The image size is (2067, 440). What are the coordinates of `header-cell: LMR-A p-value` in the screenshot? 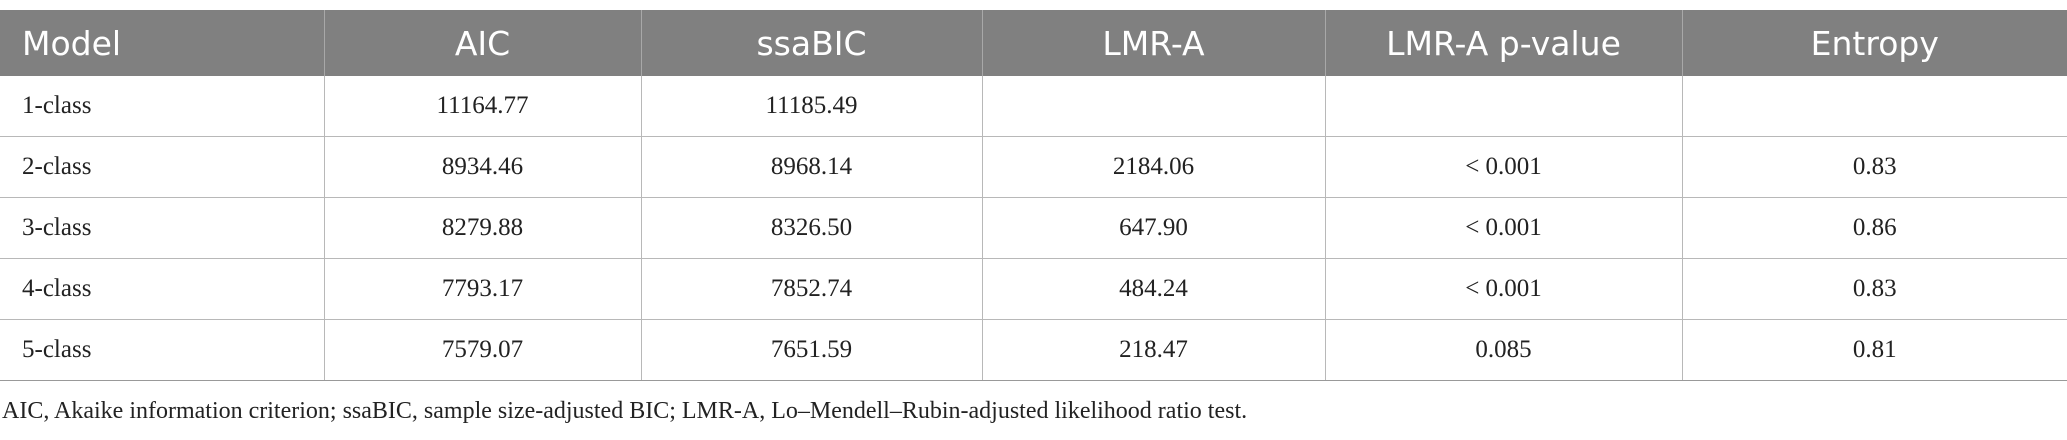 It's located at (1503, 43).